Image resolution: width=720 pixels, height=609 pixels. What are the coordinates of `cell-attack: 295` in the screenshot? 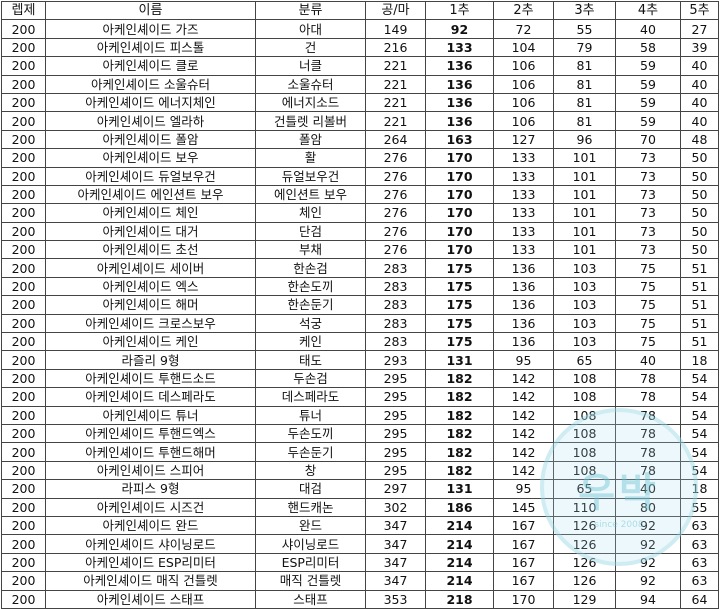 It's located at (395, 452).